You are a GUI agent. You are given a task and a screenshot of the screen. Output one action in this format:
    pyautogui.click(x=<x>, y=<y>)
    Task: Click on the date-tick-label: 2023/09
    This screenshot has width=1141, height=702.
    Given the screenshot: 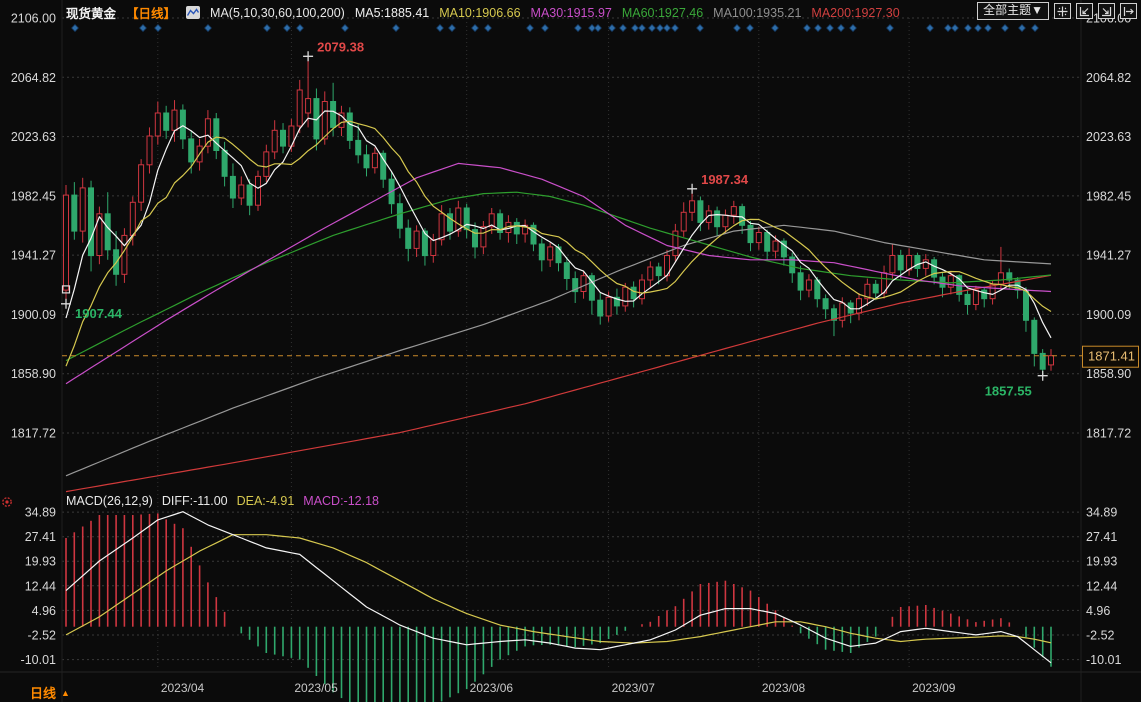 What is the action you would take?
    pyautogui.click(x=934, y=688)
    